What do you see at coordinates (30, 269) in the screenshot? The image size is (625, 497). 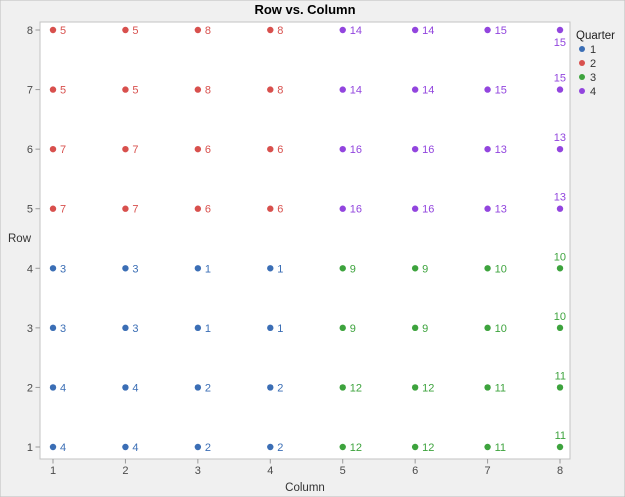 I see `y-tick-label: 4` at bounding box center [30, 269].